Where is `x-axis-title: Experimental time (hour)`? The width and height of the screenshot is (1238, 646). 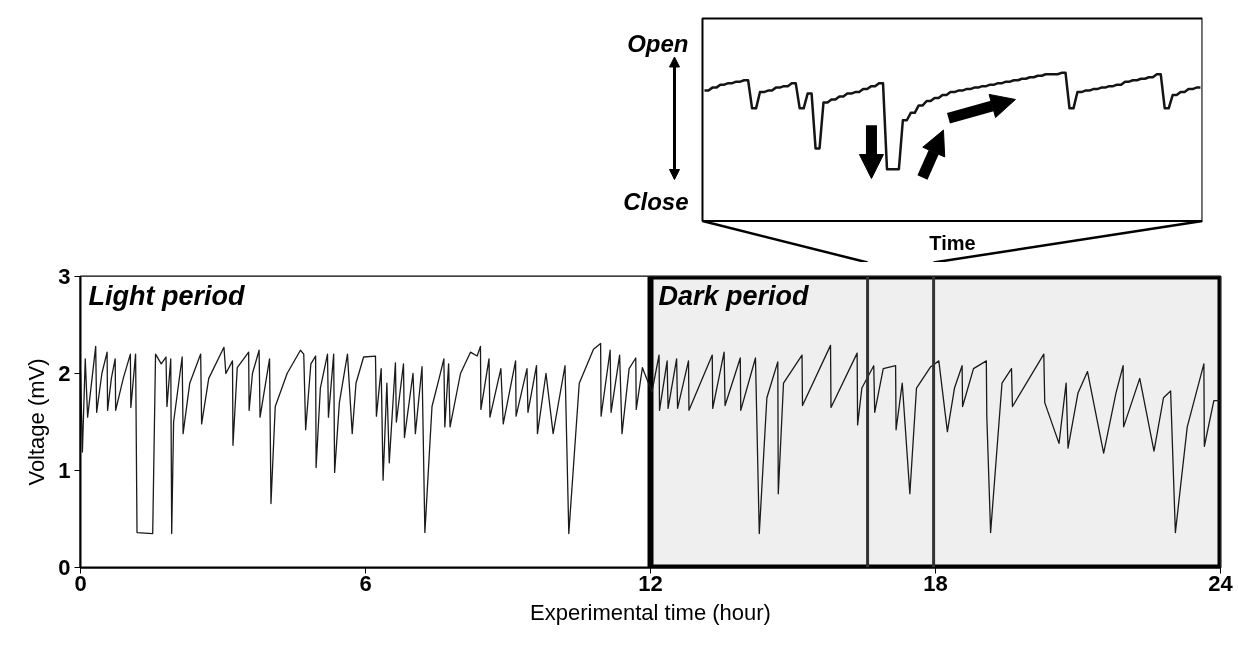
x-axis-title: Experimental time (hour) is located at coordinates (650, 612).